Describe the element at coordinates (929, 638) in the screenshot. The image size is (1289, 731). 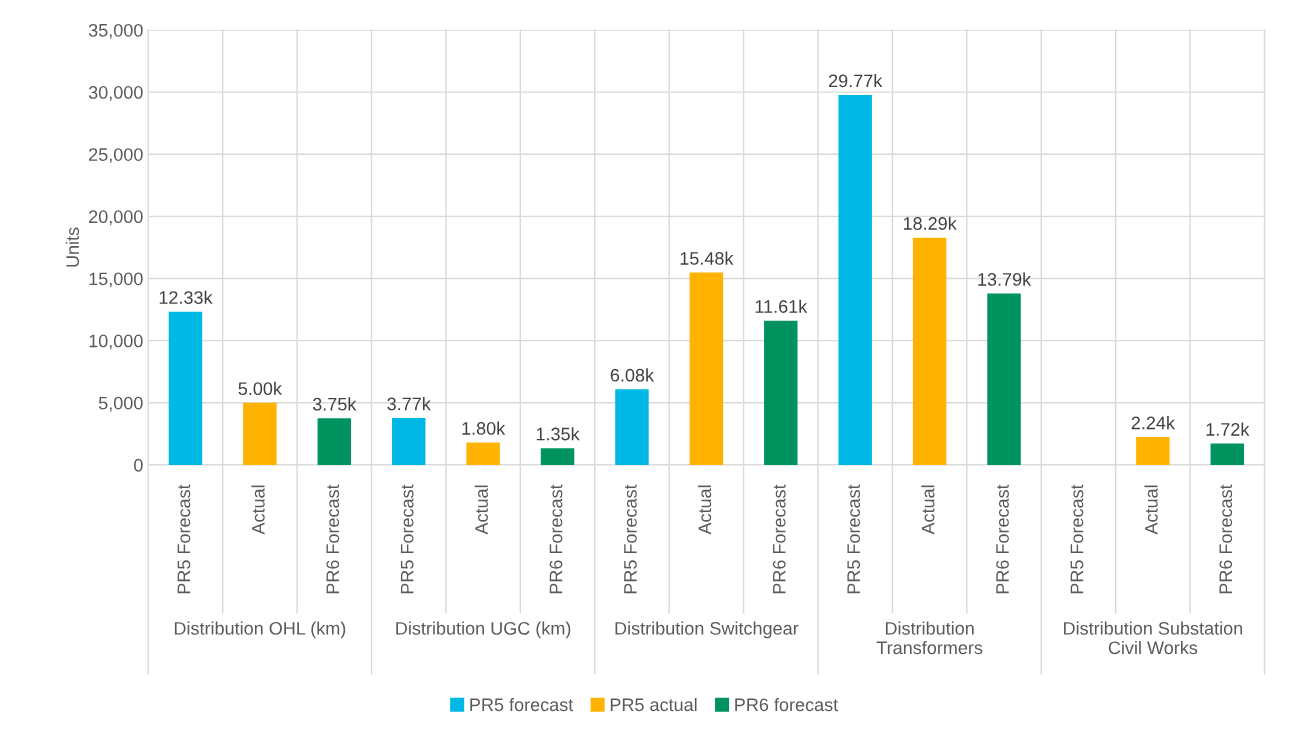
I see `text: Distribution Transformers` at that location.